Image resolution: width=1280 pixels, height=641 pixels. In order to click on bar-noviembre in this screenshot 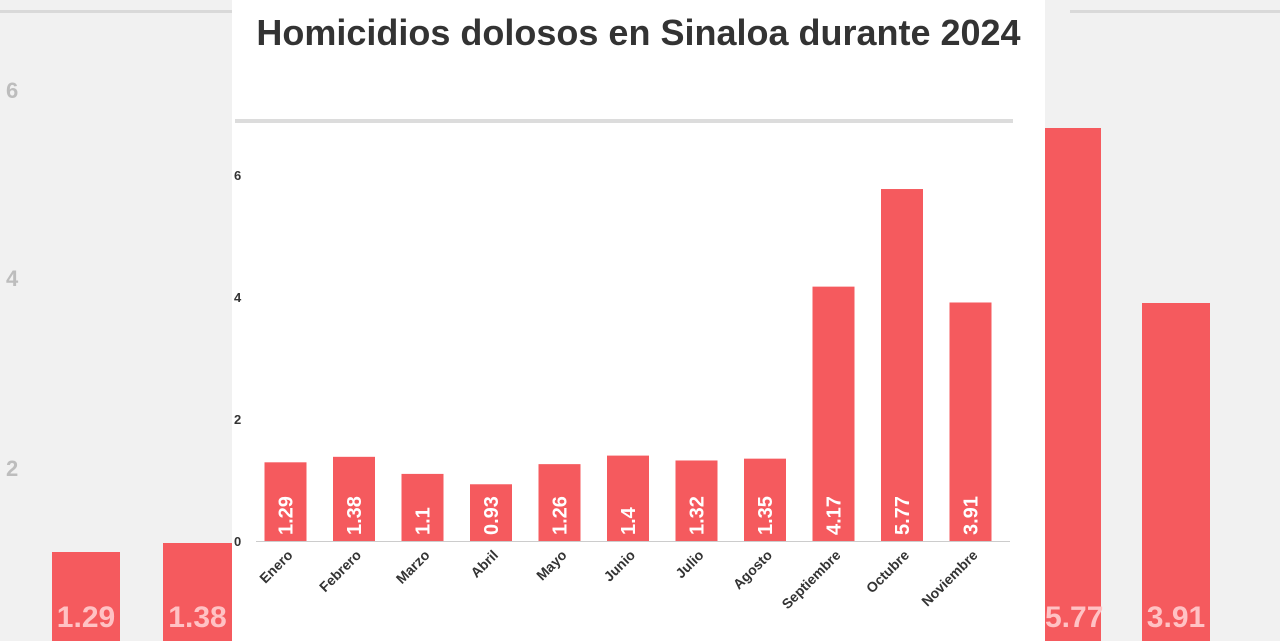, I will do `click(970, 421)`.